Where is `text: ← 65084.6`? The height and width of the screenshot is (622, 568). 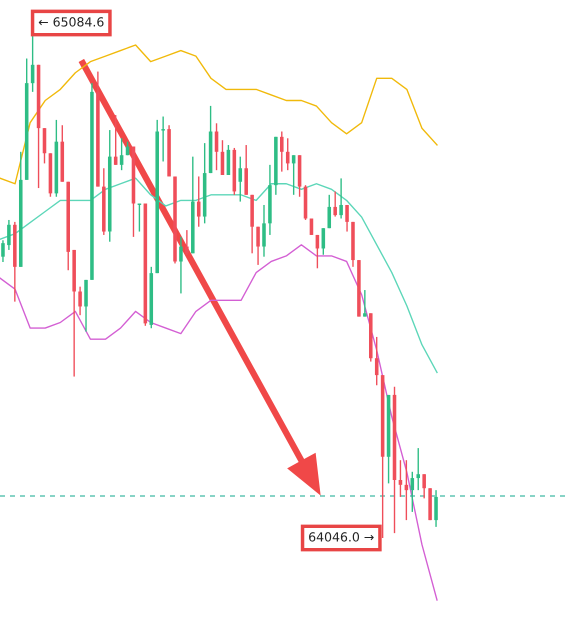 text: ← 65084.6 is located at coordinates (71, 22).